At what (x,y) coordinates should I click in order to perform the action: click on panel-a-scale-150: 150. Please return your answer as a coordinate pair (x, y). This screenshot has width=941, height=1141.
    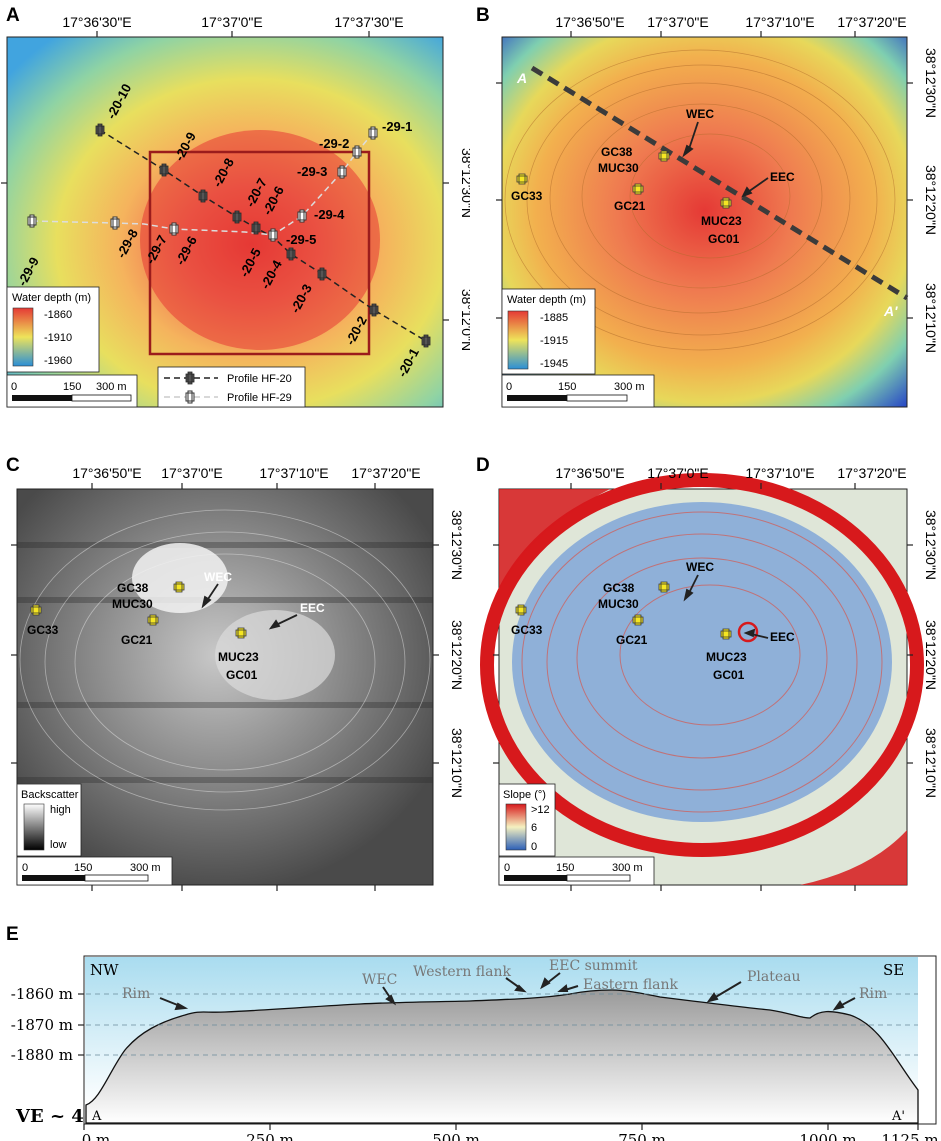
    Looking at the image, I should click on (72, 387).